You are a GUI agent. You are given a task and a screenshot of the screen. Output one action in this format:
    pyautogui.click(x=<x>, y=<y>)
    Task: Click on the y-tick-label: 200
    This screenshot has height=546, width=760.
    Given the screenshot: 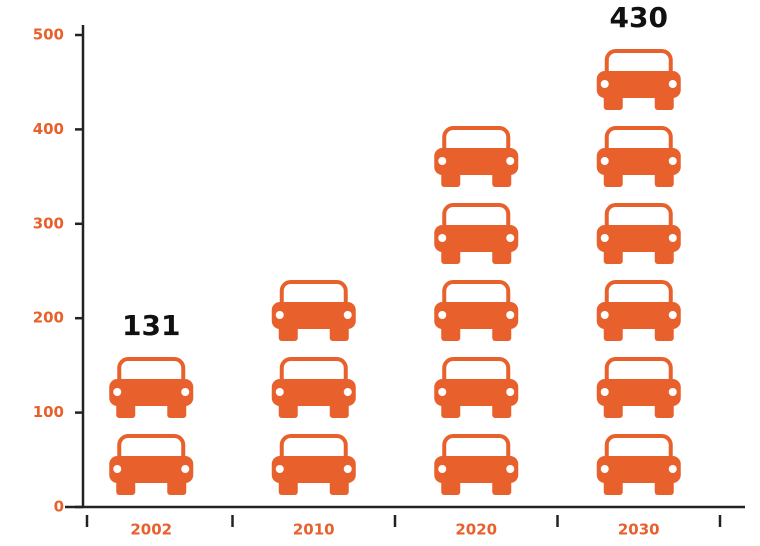 What is the action you would take?
    pyautogui.click(x=48, y=318)
    